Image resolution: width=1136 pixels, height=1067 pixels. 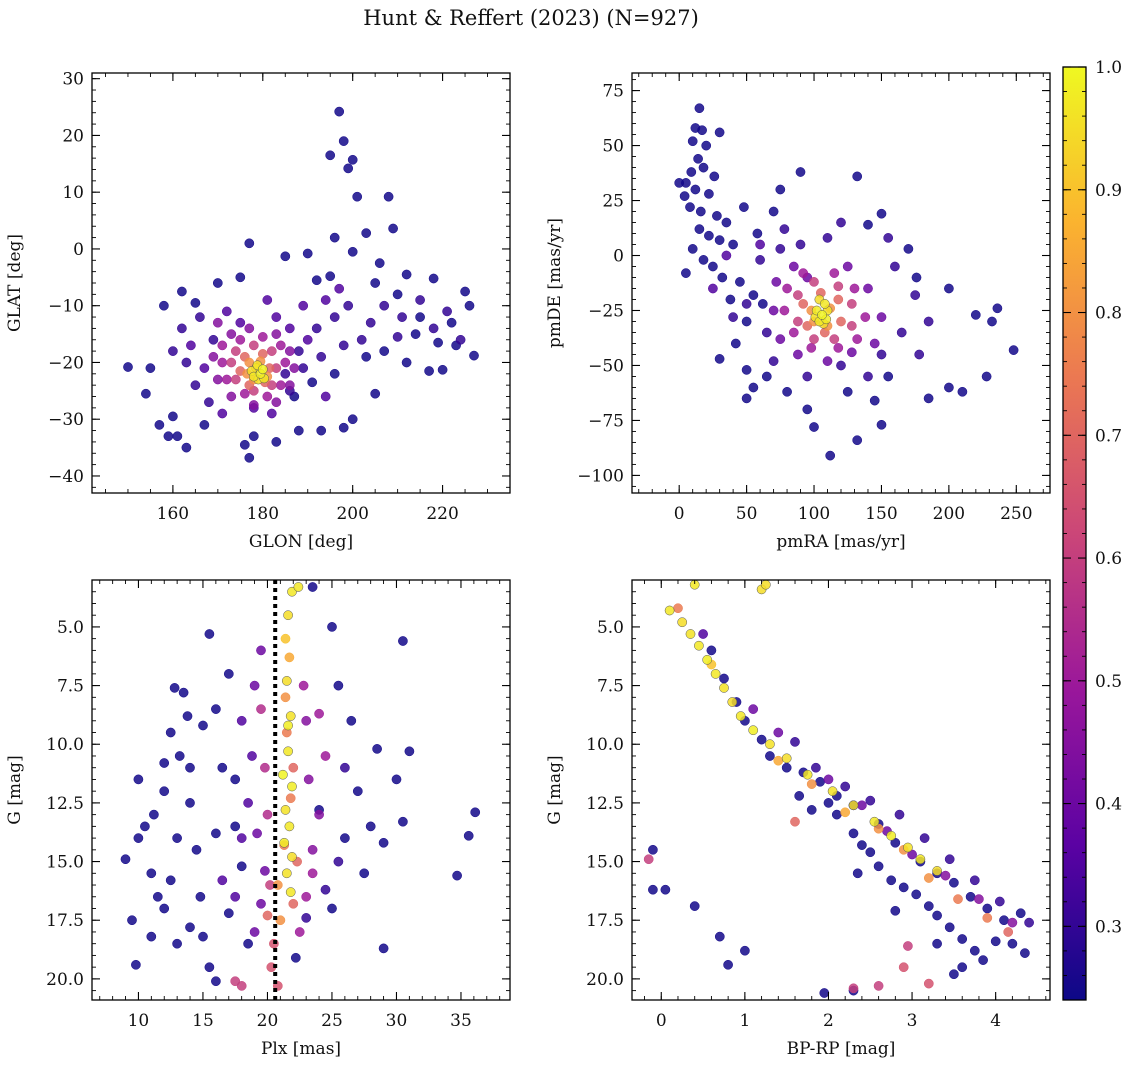 What do you see at coordinates (814, 514) in the screenshot?
I see `x-tick-label: 100` at bounding box center [814, 514].